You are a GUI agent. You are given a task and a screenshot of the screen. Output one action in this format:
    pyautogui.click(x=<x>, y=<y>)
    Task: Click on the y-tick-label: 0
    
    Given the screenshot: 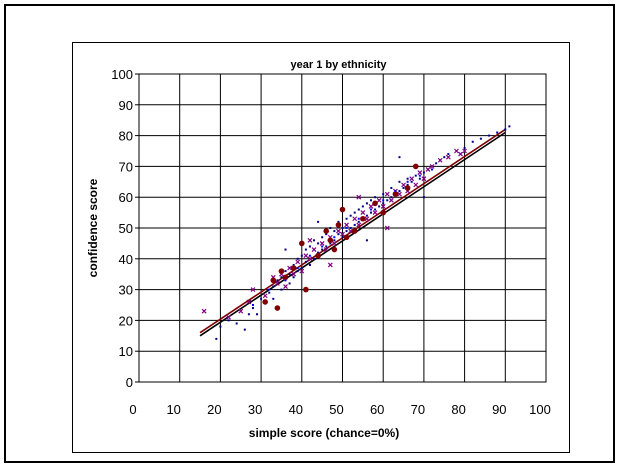 What is the action you would take?
    pyautogui.click(x=129, y=382)
    